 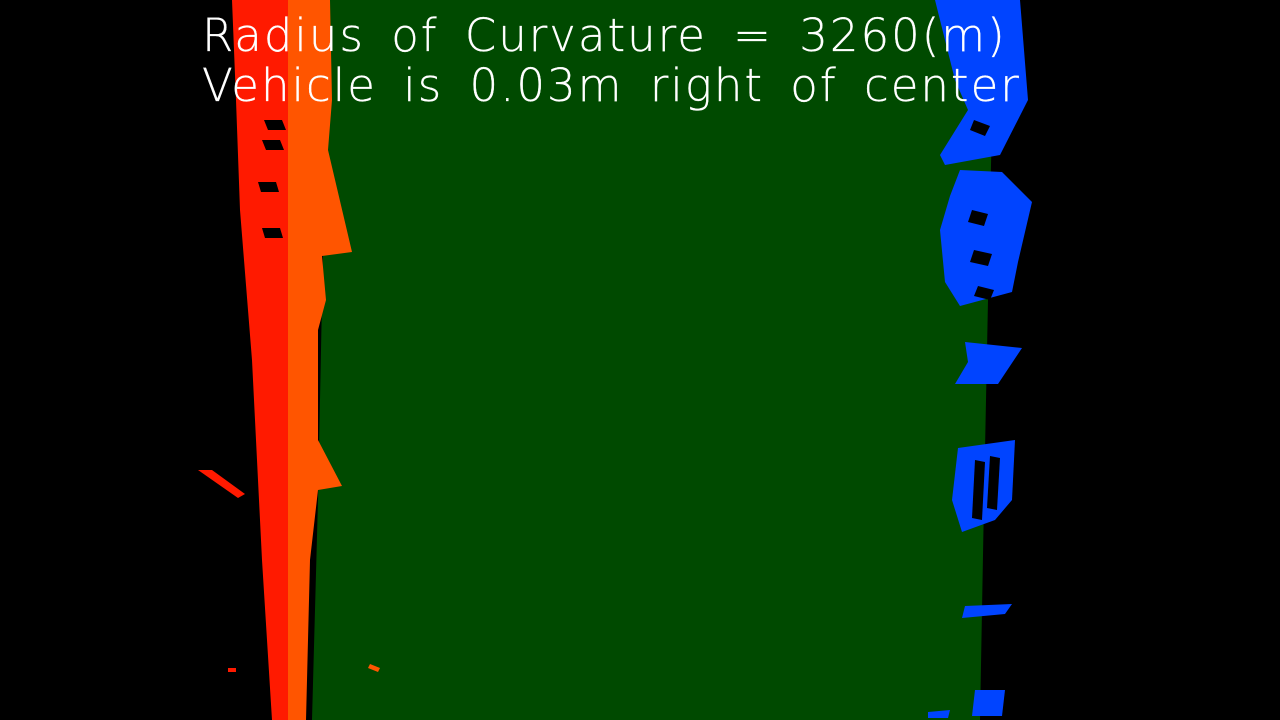 I want to click on left-lane-pixels, so click(x=243, y=360).